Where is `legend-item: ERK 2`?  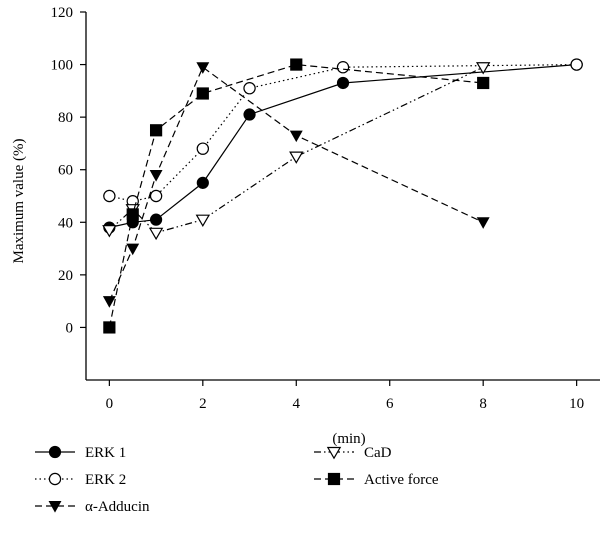
legend-item: ERK 2 is located at coordinates (80, 480).